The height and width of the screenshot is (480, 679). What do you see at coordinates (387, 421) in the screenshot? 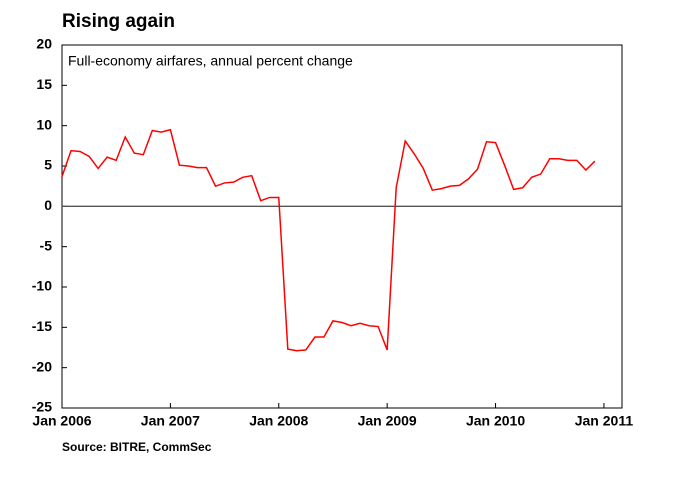
I see `x-tick-label: Jan 2009` at bounding box center [387, 421].